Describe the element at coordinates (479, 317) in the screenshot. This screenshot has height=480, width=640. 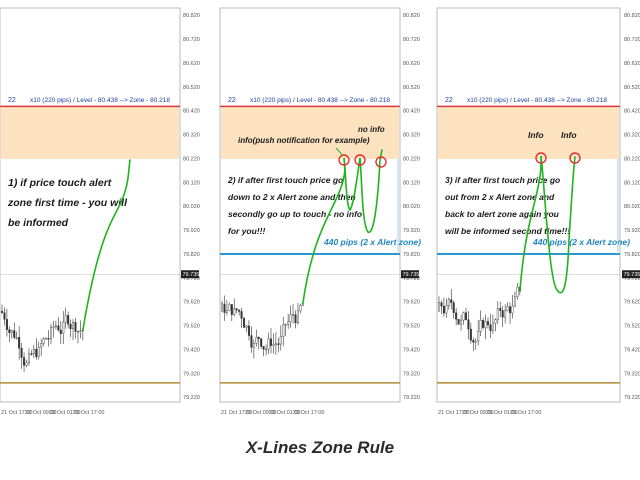
I see `candles` at that location.